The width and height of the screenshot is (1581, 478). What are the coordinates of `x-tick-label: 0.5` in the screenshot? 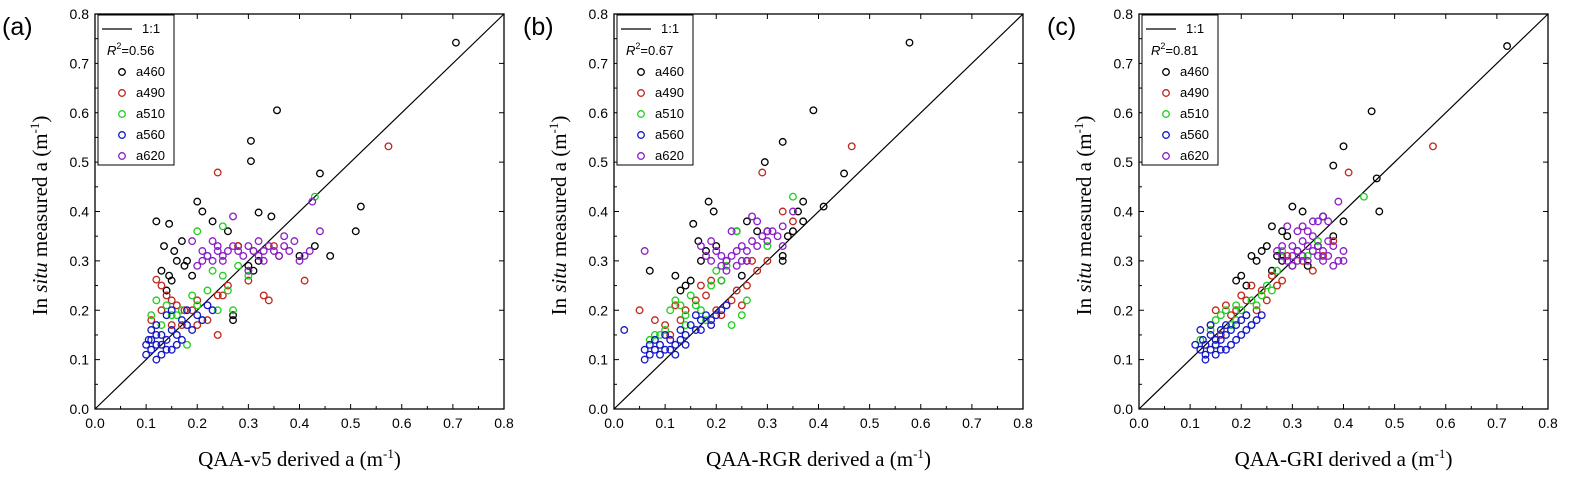 It's located at (351, 423).